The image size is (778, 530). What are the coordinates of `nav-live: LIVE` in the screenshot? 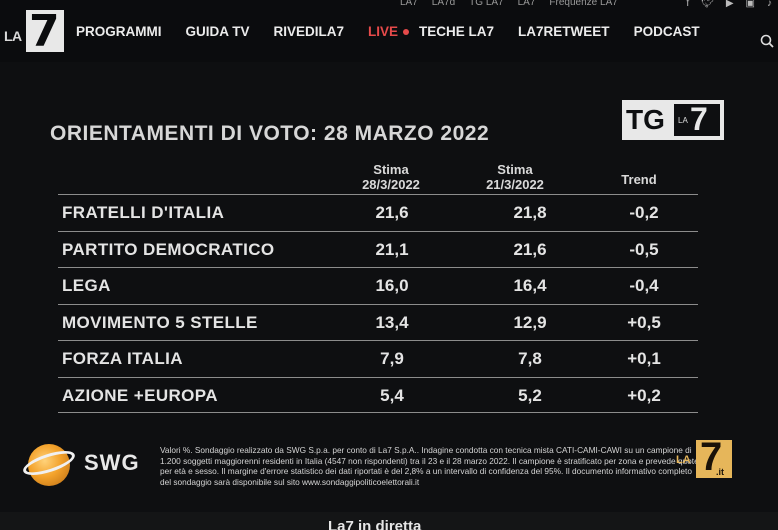 It's located at (389, 31).